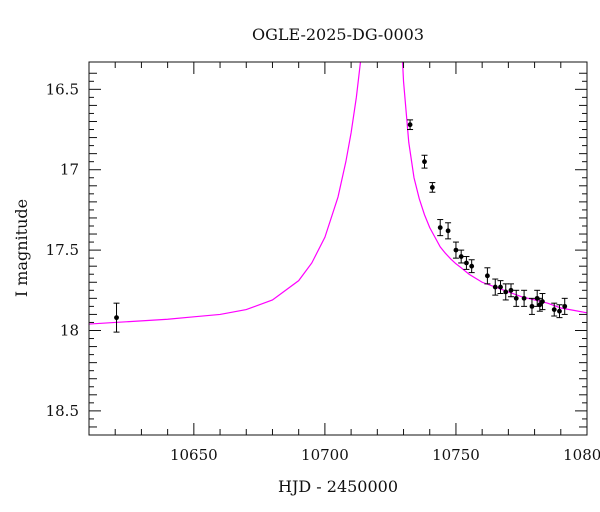 The image size is (600, 512). I want to click on chart-title: OGLE-2025-DG-0003, so click(338, 34).